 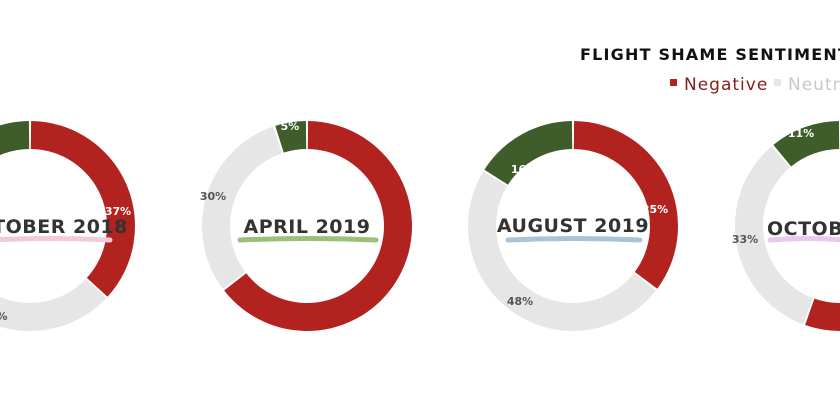 I want to click on donut-label-negative: 37%, so click(x=118, y=211).